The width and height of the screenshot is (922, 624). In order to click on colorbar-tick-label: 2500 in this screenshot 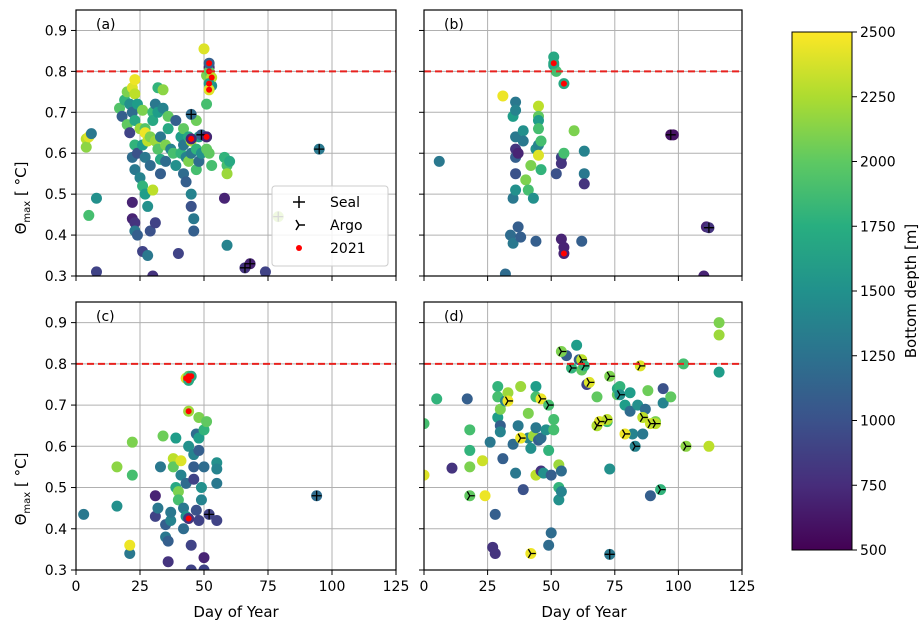, I will do `click(878, 33)`.